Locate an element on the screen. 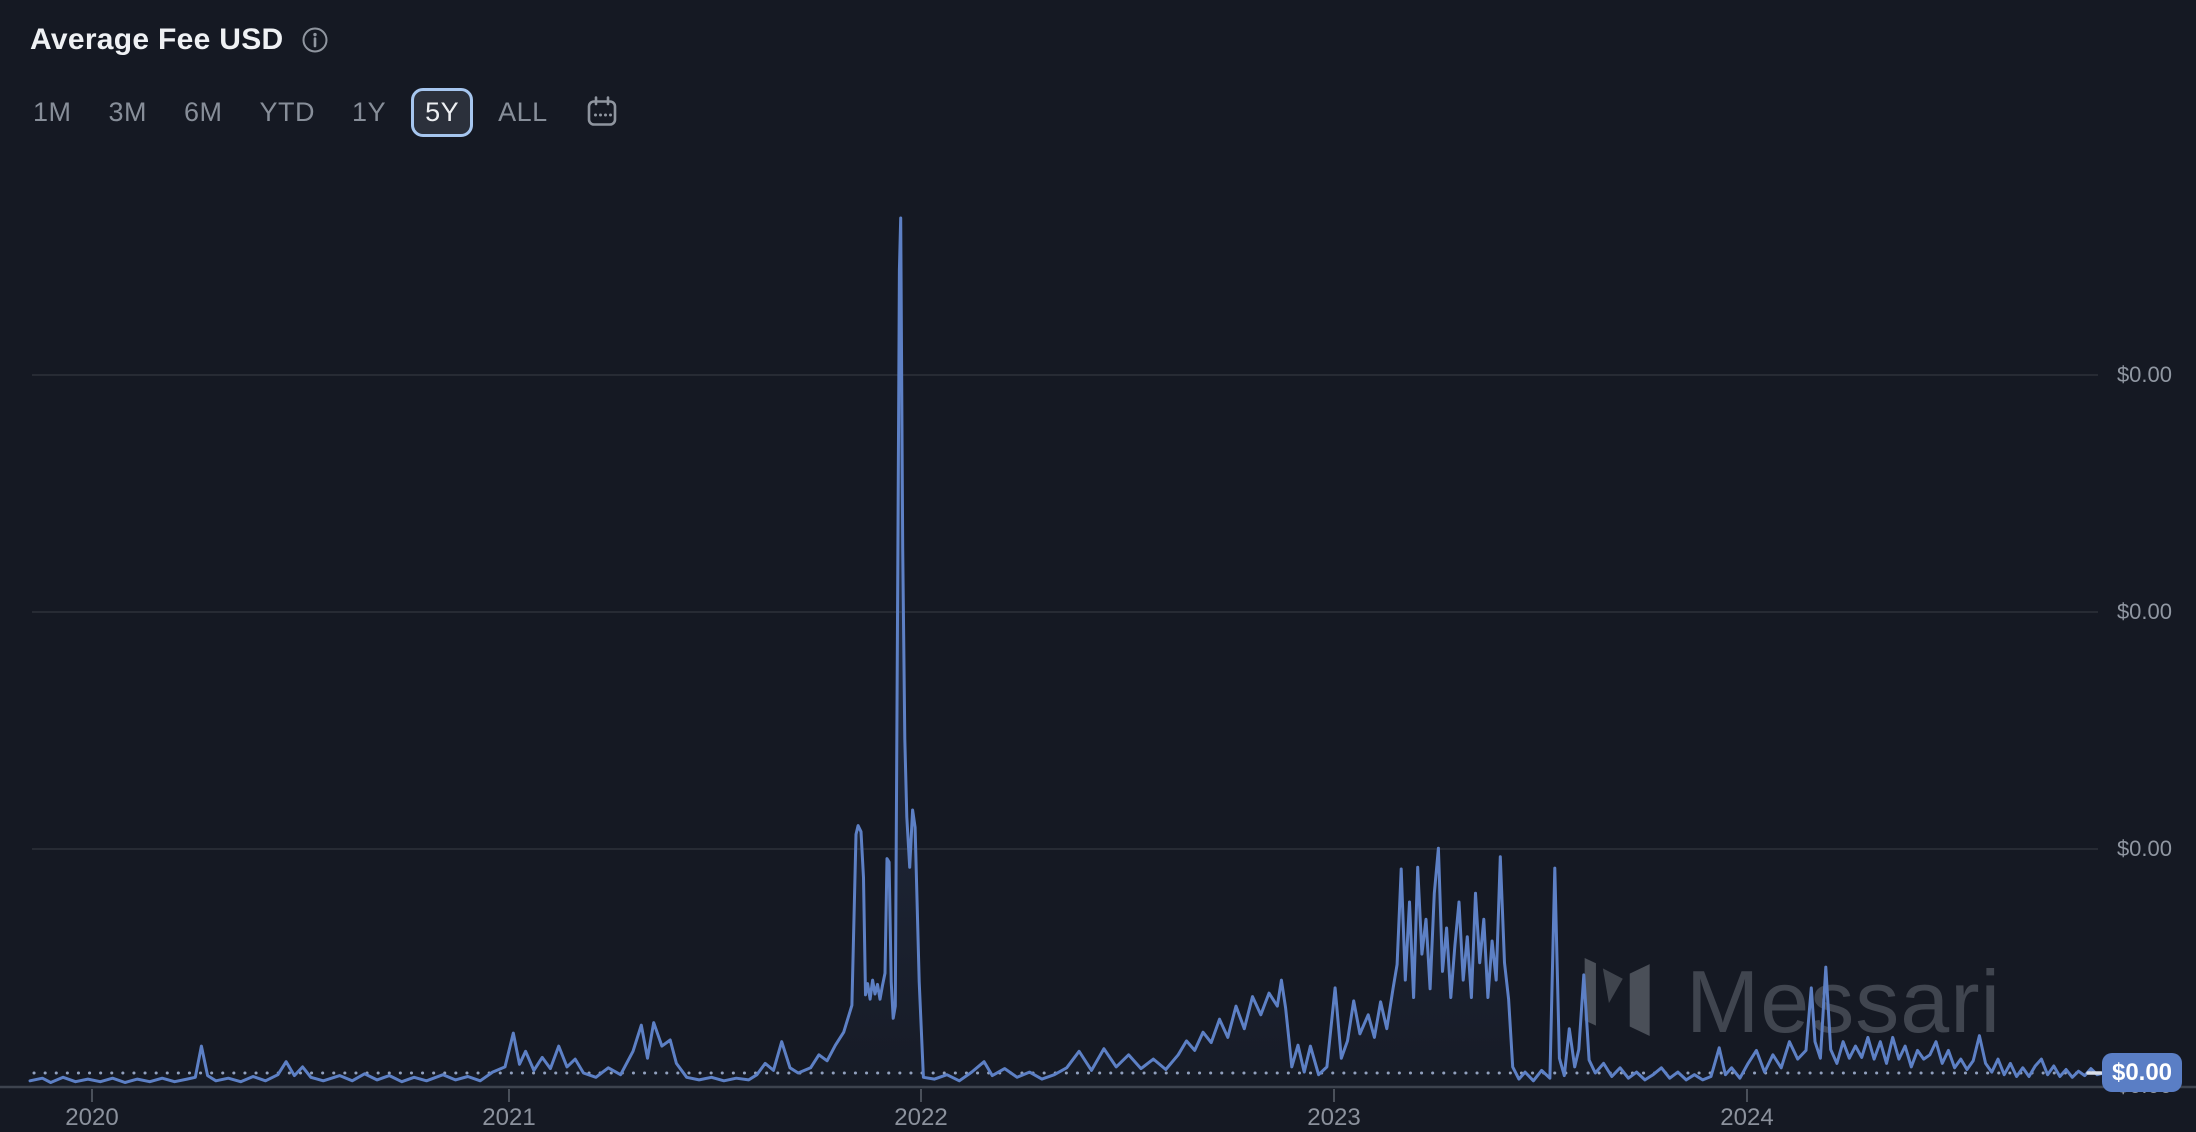 This screenshot has width=2196, height=1132. messari-watermark: Messari is located at coordinates (1789, 1001).